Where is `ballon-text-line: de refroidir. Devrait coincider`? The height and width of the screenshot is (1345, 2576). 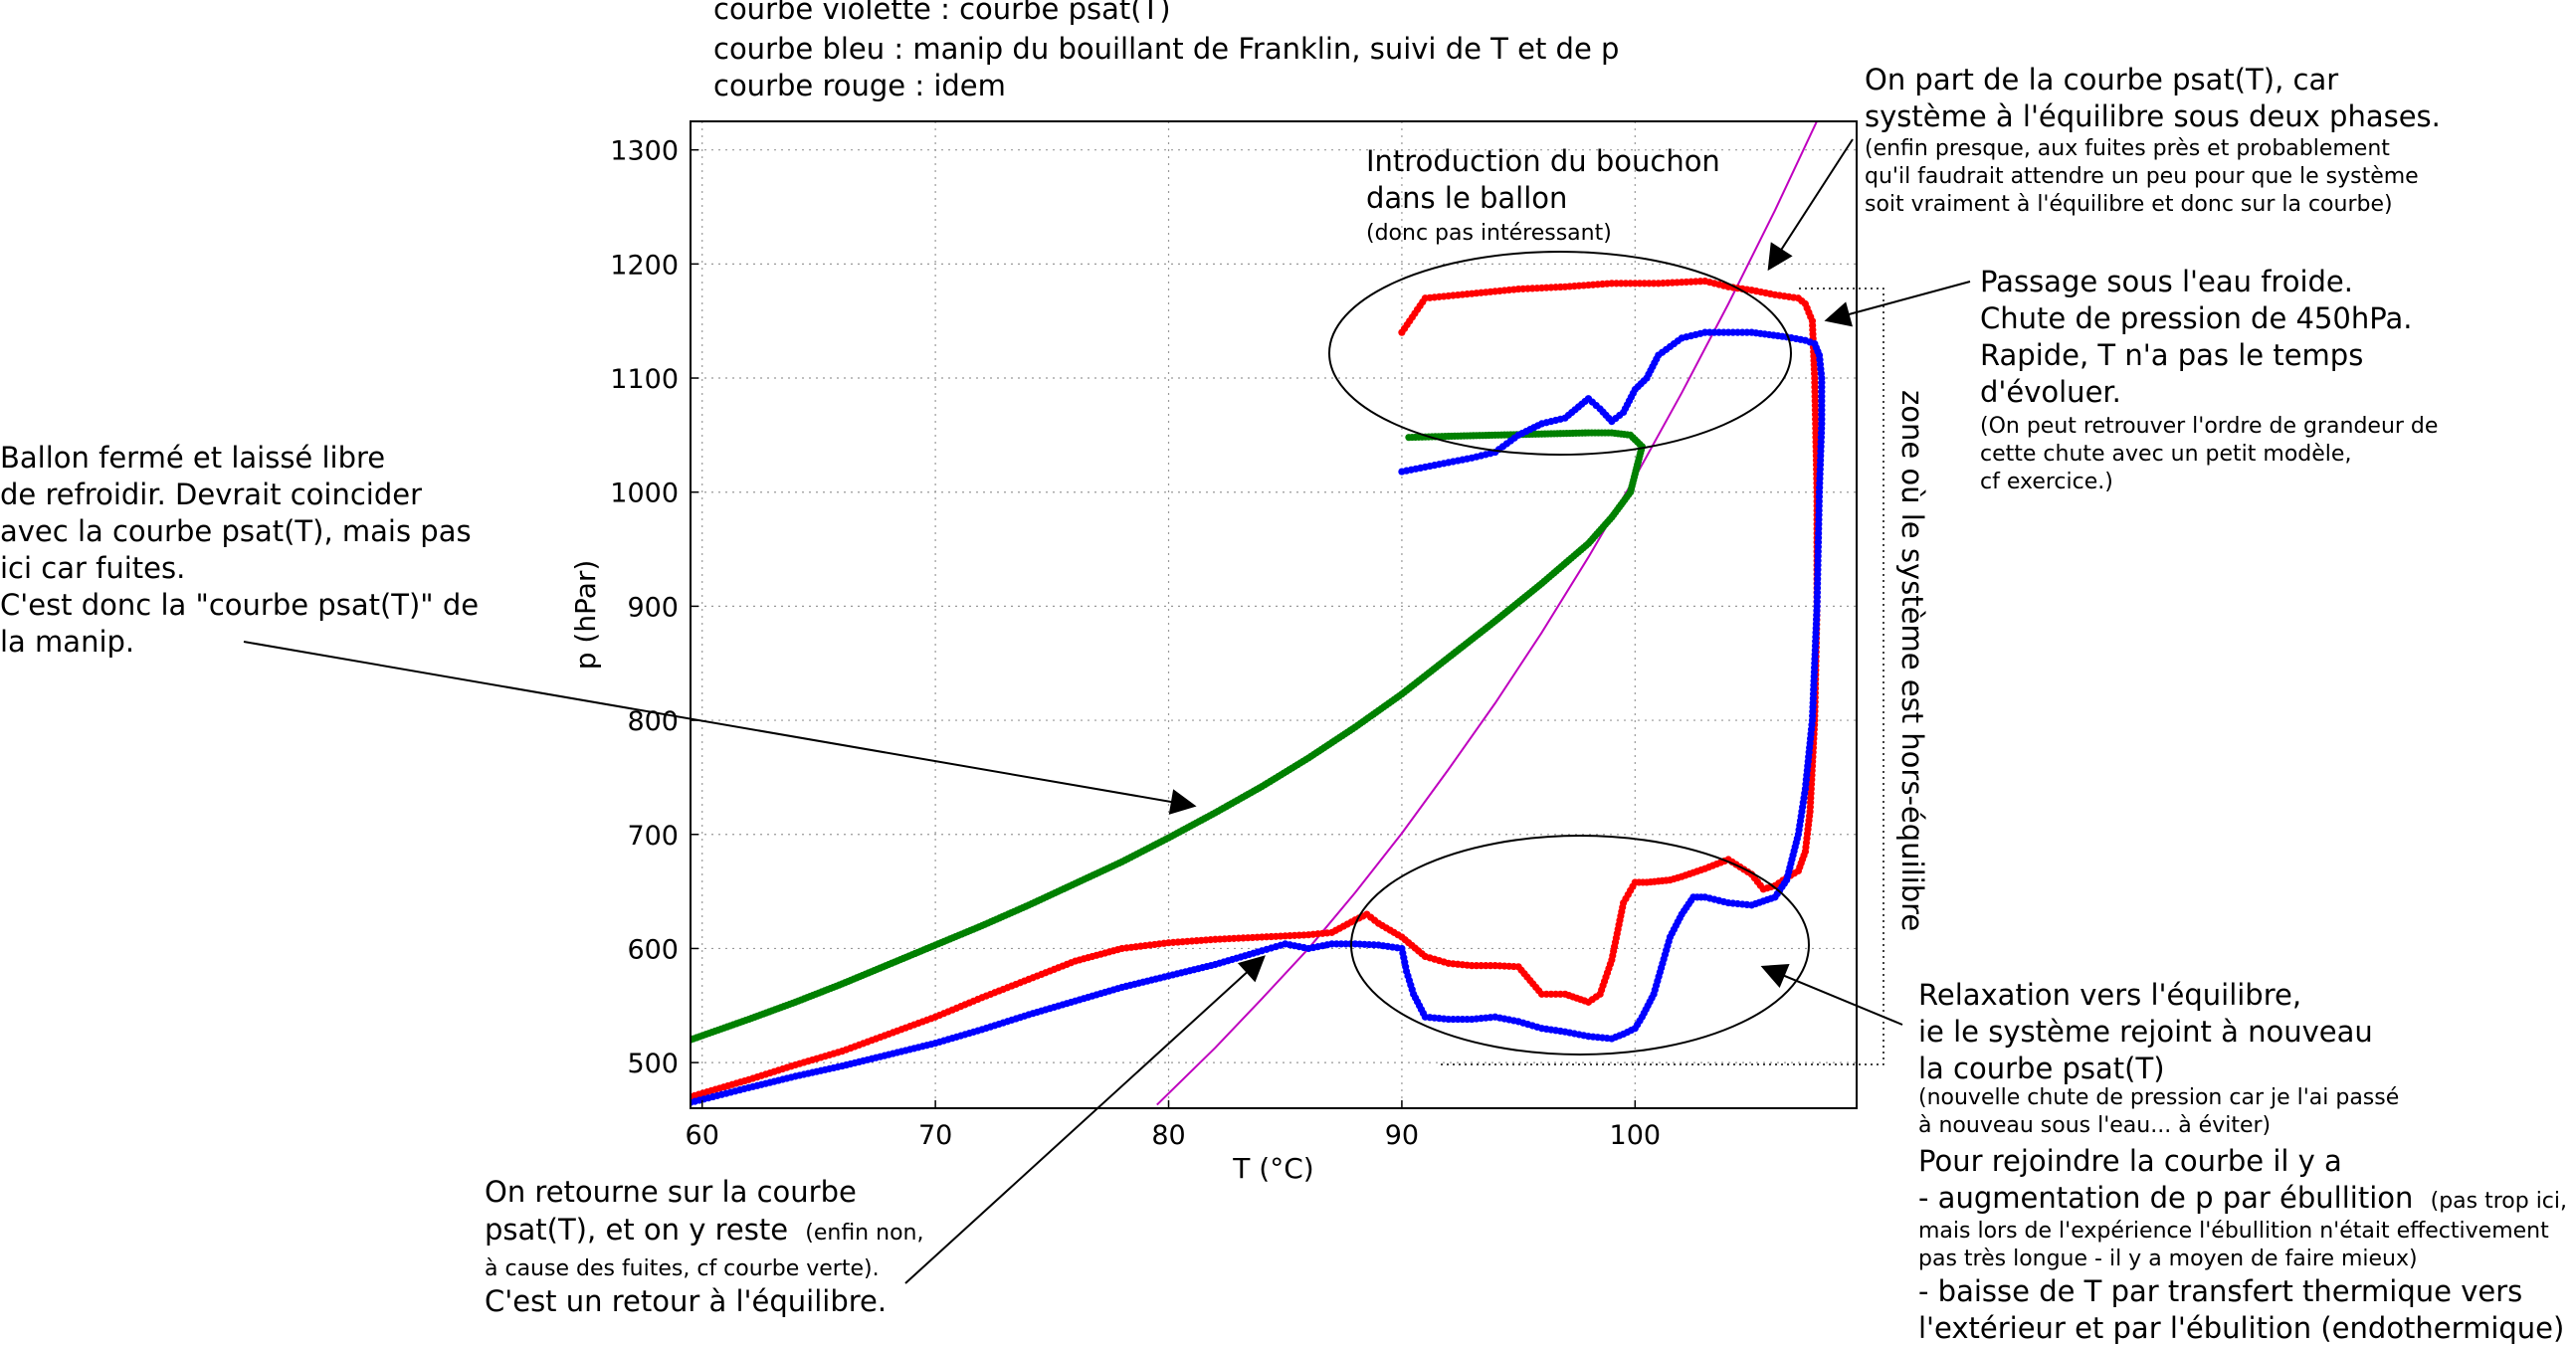
ballon-text-line: de refroidir. Devrait coincider is located at coordinates (211, 494).